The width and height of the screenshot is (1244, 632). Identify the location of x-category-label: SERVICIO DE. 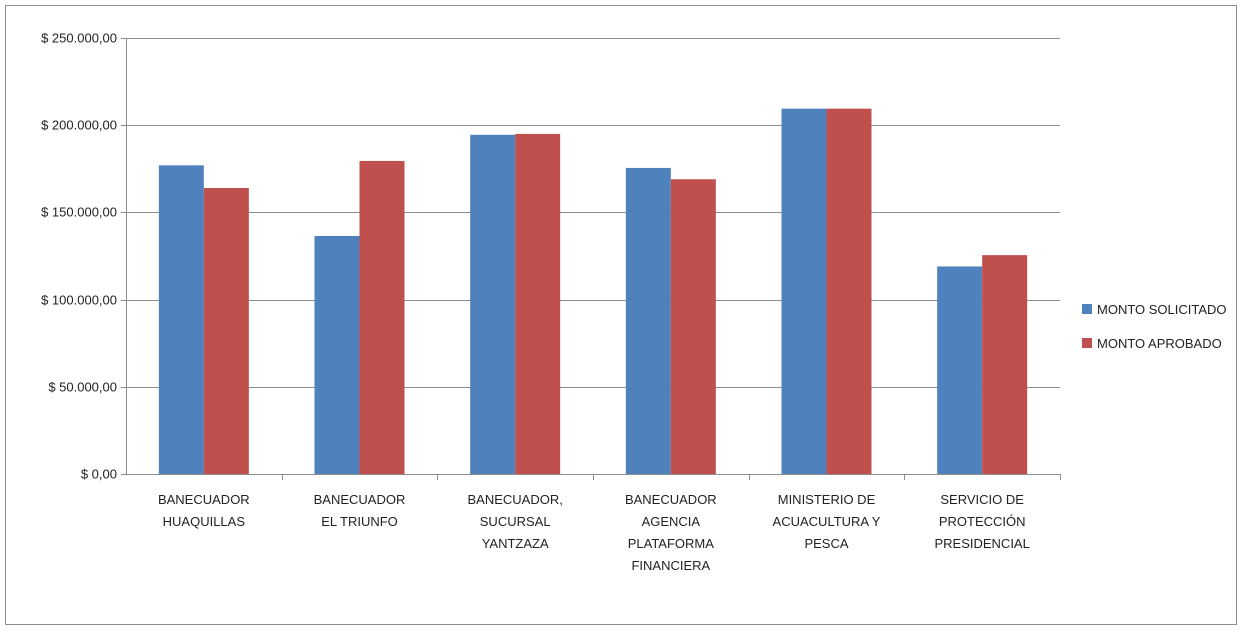
(982, 499).